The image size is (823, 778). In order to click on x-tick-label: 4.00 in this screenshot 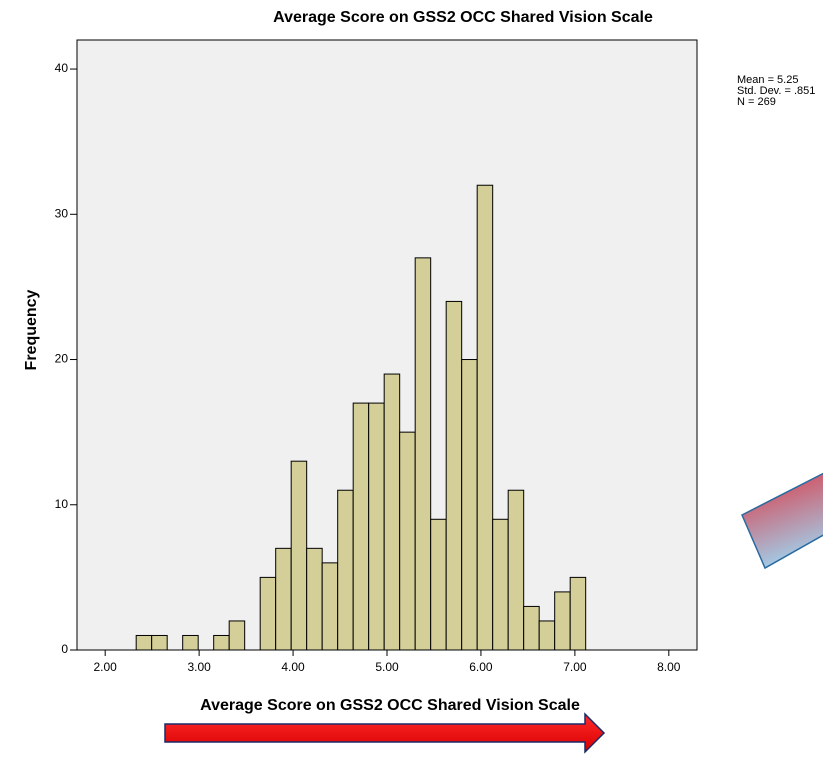, I will do `click(293, 667)`.